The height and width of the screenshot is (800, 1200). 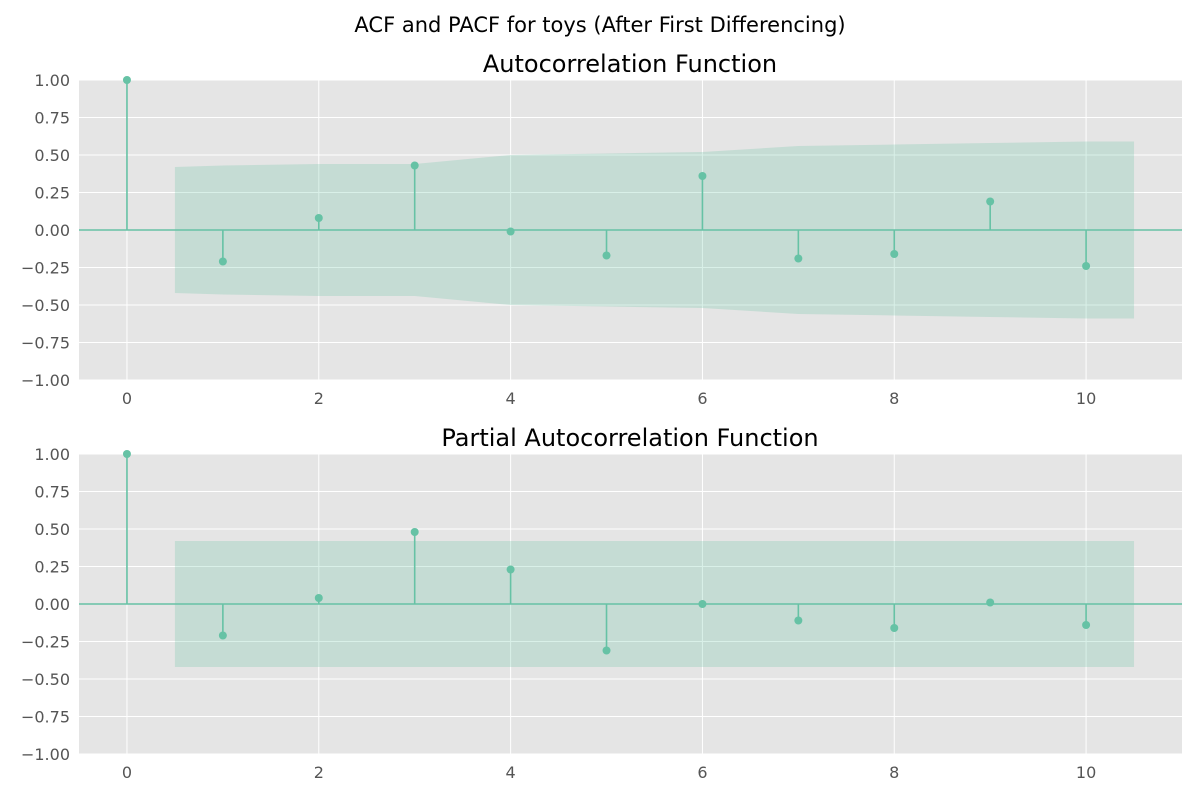 I want to click on acf-y-tick-label: 0.00, so click(x=52, y=230).